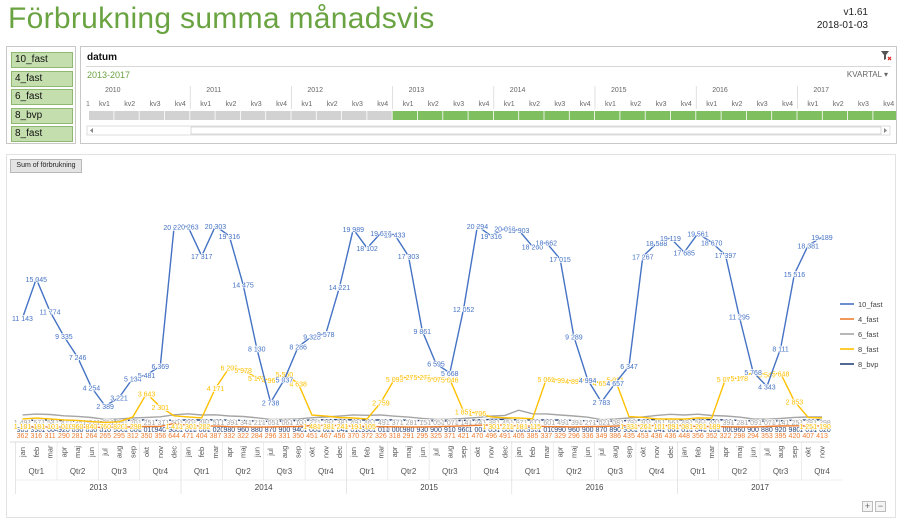 This screenshot has height=523, width=900. What do you see at coordinates (885, 74) in the screenshot?
I see `chevron-down-icon: ▾` at bounding box center [885, 74].